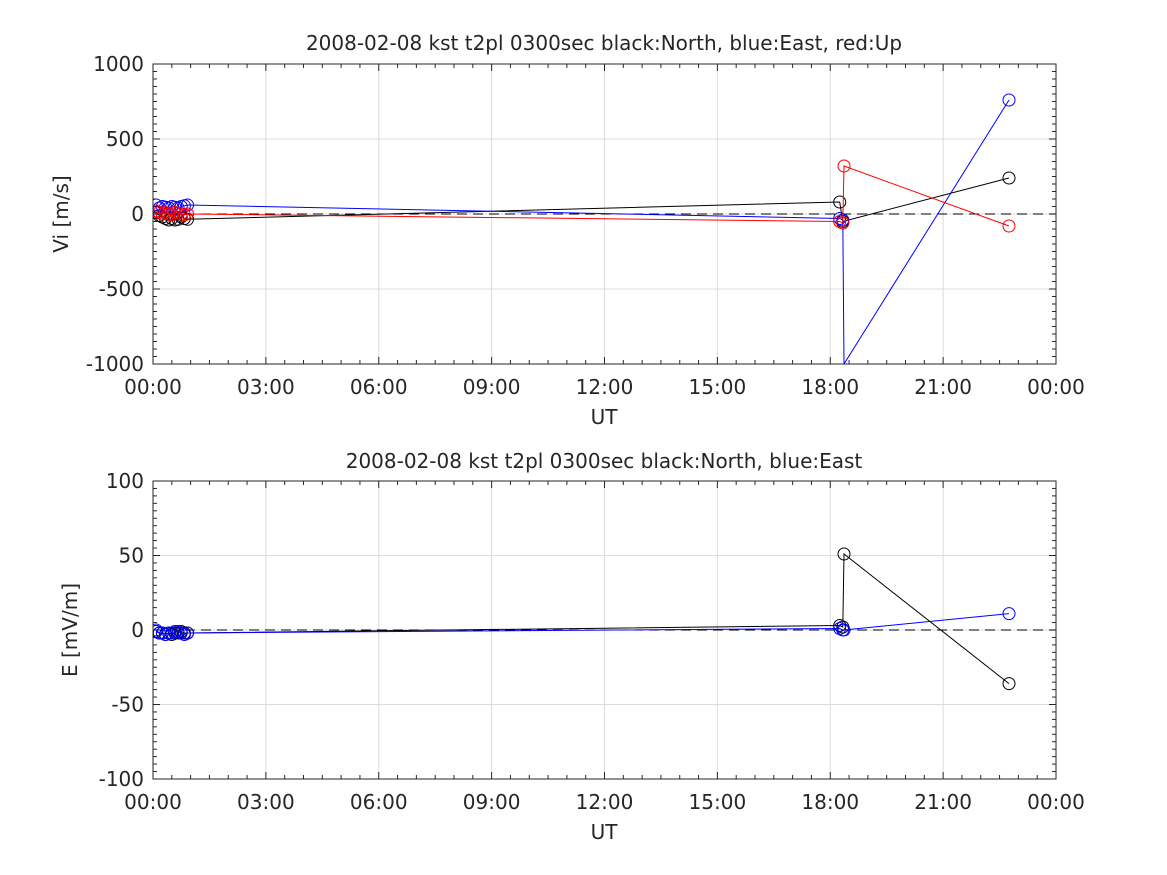 The height and width of the screenshot is (875, 1167). What do you see at coordinates (584, 196) in the screenshot?
I see `velocity-series-up` at bounding box center [584, 196].